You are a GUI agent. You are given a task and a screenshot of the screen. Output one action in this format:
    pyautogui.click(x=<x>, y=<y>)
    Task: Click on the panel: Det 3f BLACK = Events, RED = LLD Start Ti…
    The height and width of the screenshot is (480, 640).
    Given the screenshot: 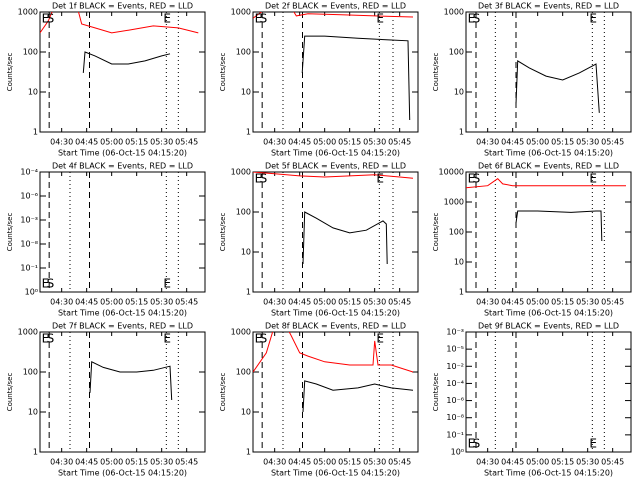 What is the action you would take?
    pyautogui.click(x=532, y=80)
    